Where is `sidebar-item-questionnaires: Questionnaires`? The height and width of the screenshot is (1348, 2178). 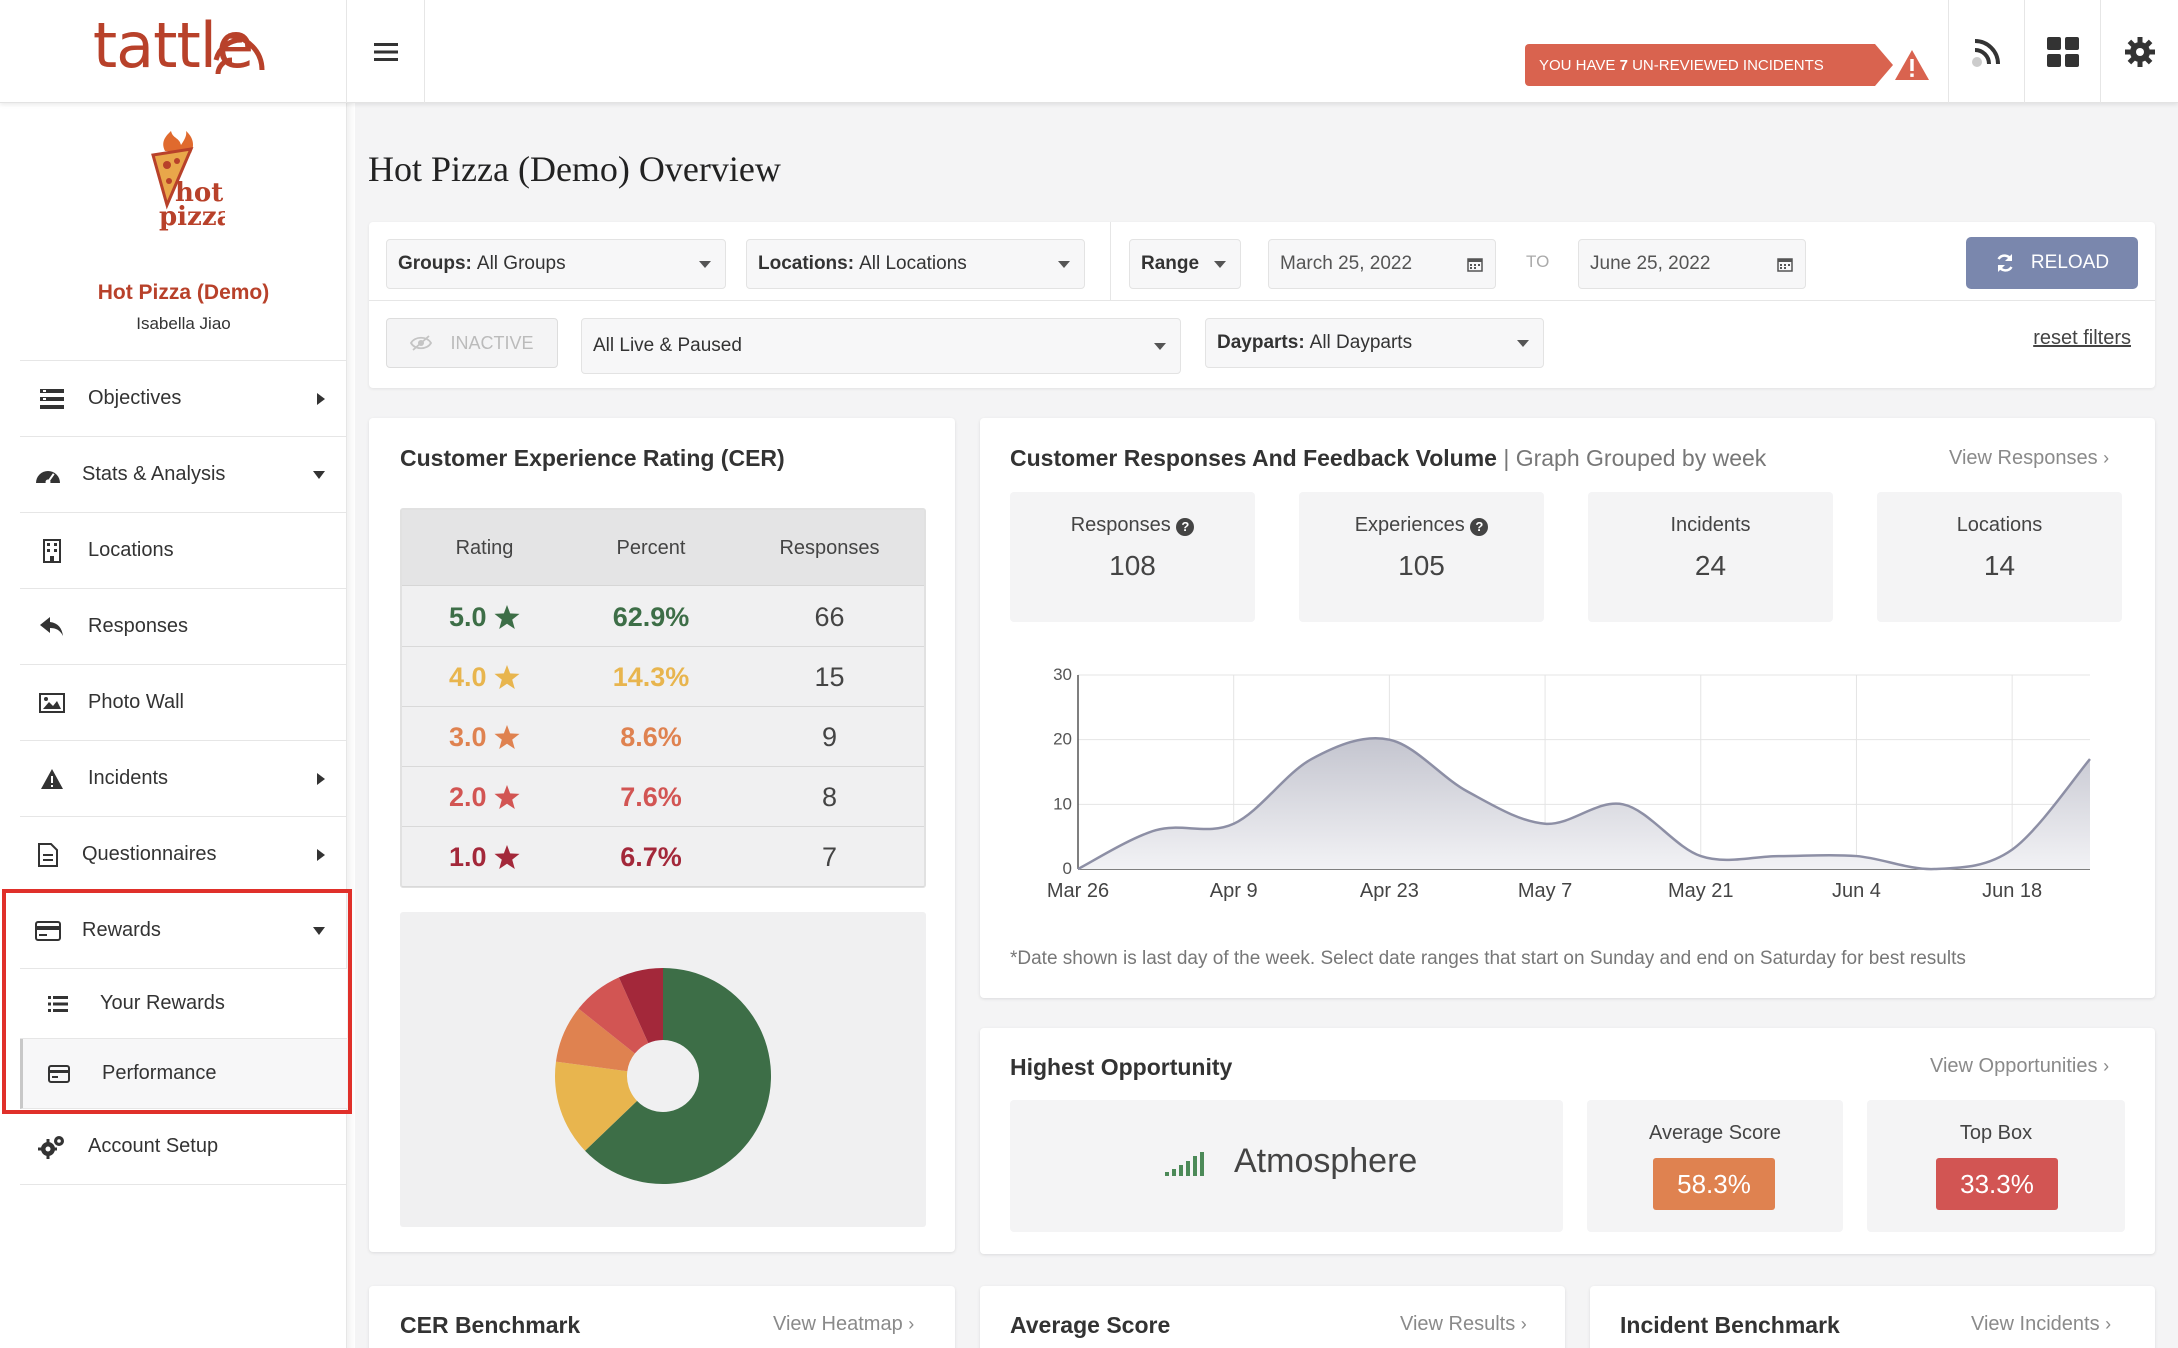 sidebar-item-questionnaires: Questionnaires is located at coordinates (183, 855).